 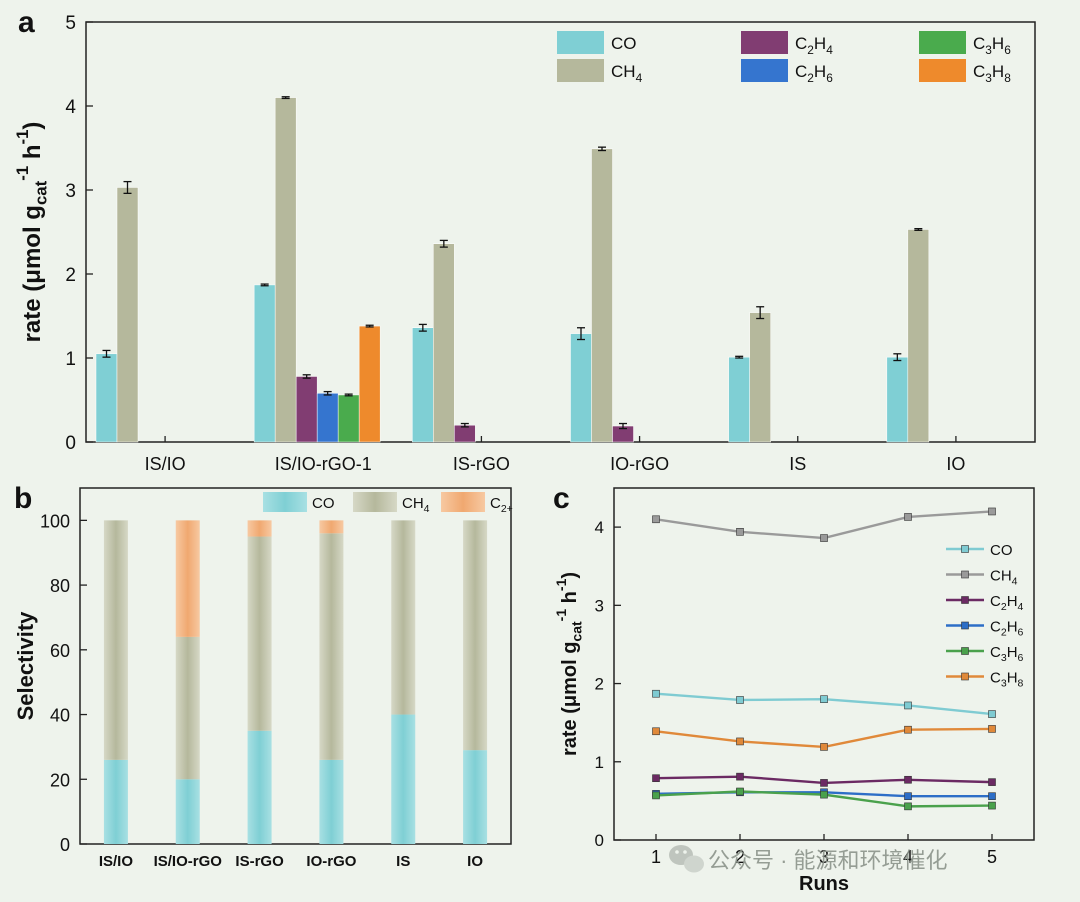 What do you see at coordinates (599, 762) in the screenshot?
I see `ytick-label-c: 1` at bounding box center [599, 762].